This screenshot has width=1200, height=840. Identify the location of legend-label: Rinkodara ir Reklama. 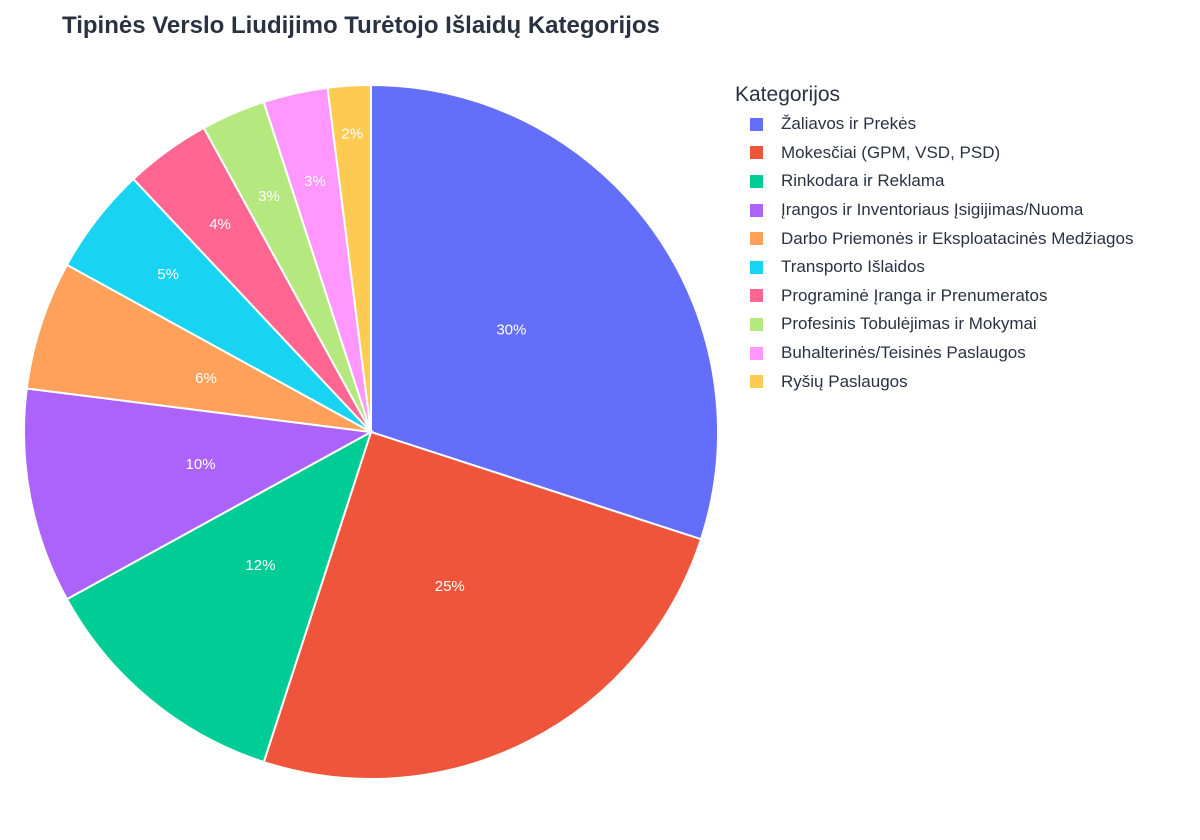
(862, 181).